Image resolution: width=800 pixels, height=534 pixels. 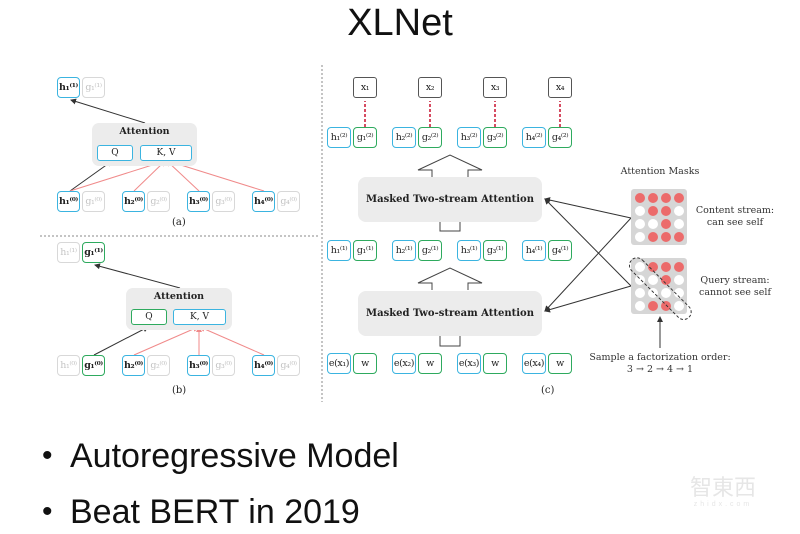 I want to click on h-token: h₁⁽⁰⁾, so click(x=68, y=365).